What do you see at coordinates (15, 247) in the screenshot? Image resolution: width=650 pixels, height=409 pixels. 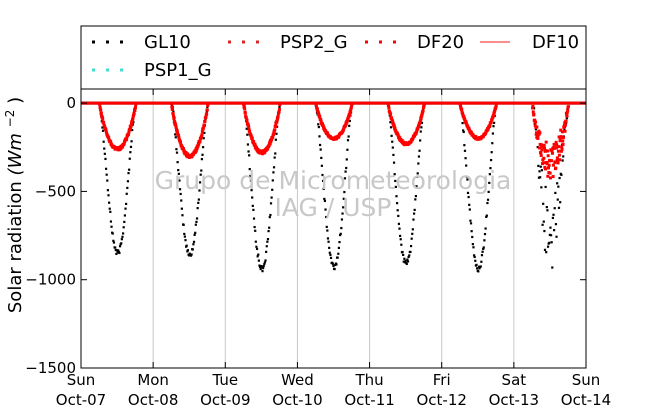 I see `y-axis-label-main: Solar radiation` at bounding box center [15, 247].